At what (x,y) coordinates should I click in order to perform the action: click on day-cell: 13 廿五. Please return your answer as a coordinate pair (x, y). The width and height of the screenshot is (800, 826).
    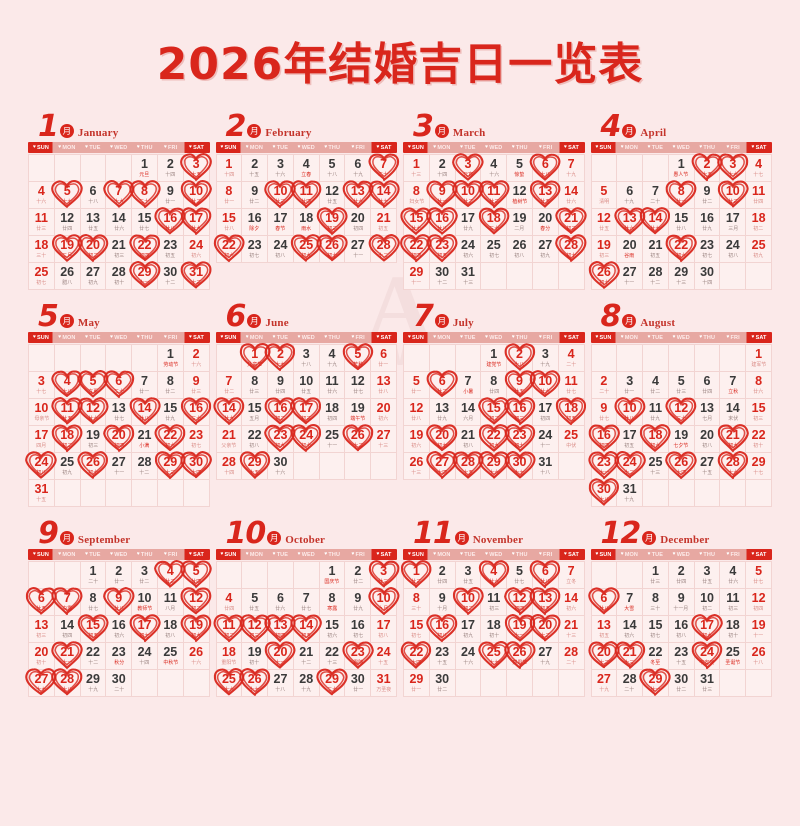
    Looking at the image, I should click on (93, 222).